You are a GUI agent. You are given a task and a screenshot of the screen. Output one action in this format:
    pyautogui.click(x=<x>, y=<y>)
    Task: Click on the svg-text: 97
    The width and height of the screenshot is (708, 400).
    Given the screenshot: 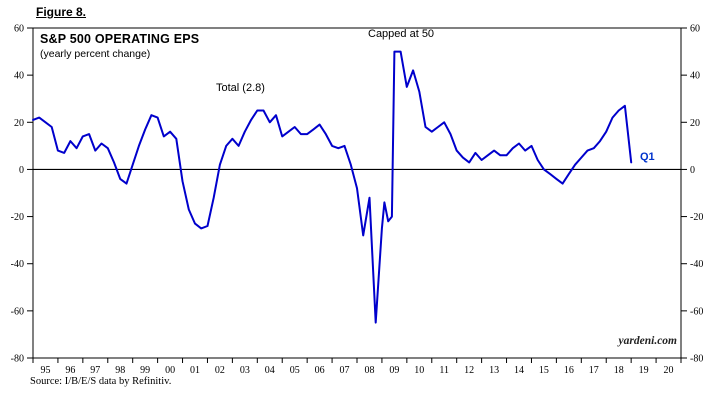 What is the action you would take?
    pyautogui.click(x=95, y=370)
    